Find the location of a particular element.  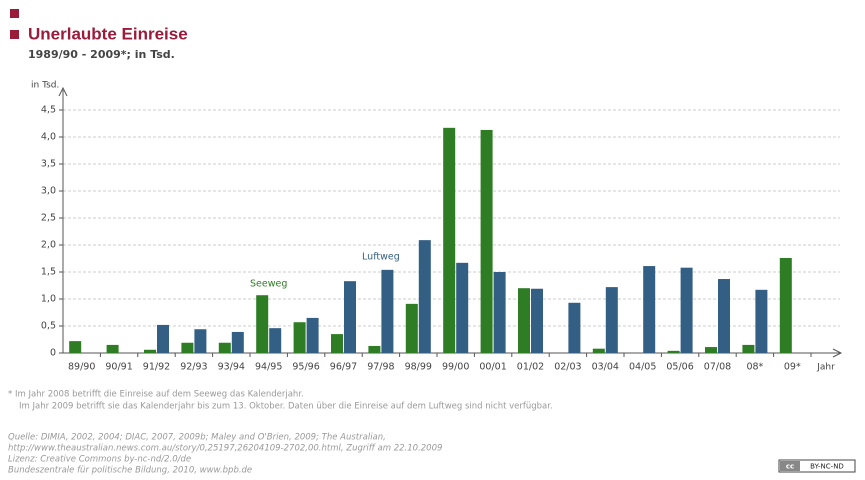

y-tick-label: 4,0 is located at coordinates (48, 137).